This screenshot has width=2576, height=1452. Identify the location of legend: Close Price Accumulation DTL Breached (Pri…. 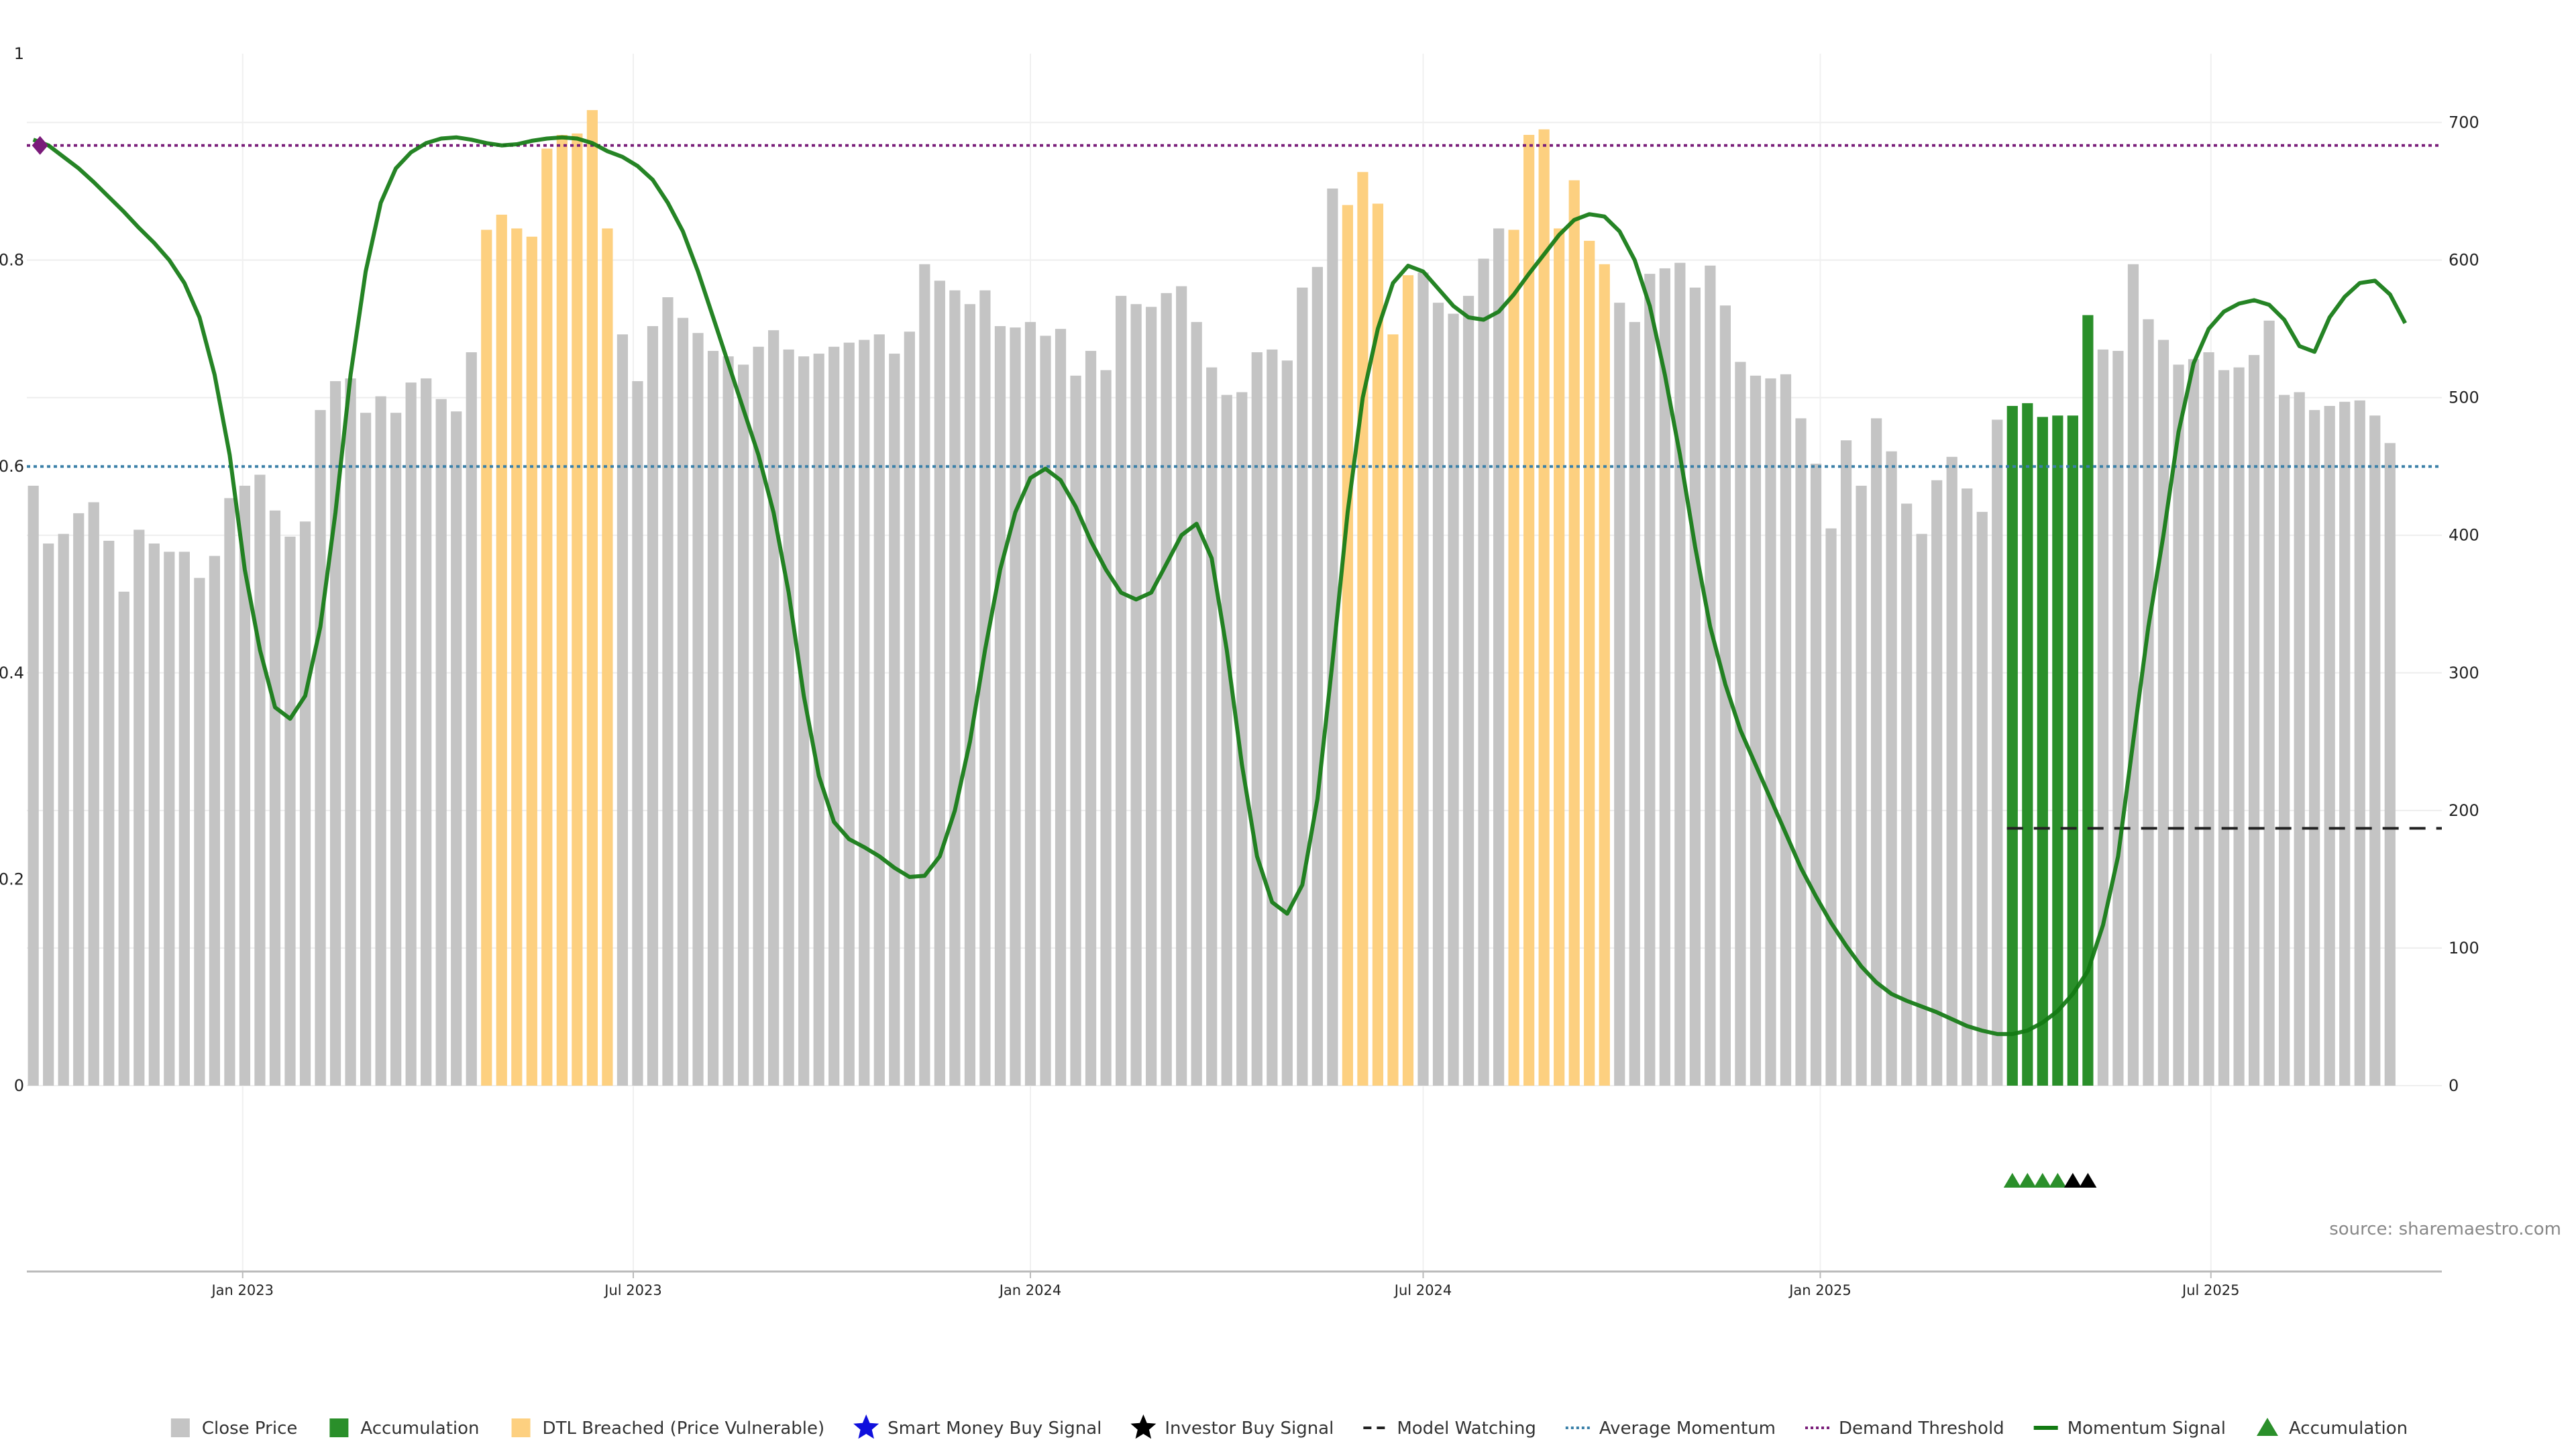
(1289, 1426).